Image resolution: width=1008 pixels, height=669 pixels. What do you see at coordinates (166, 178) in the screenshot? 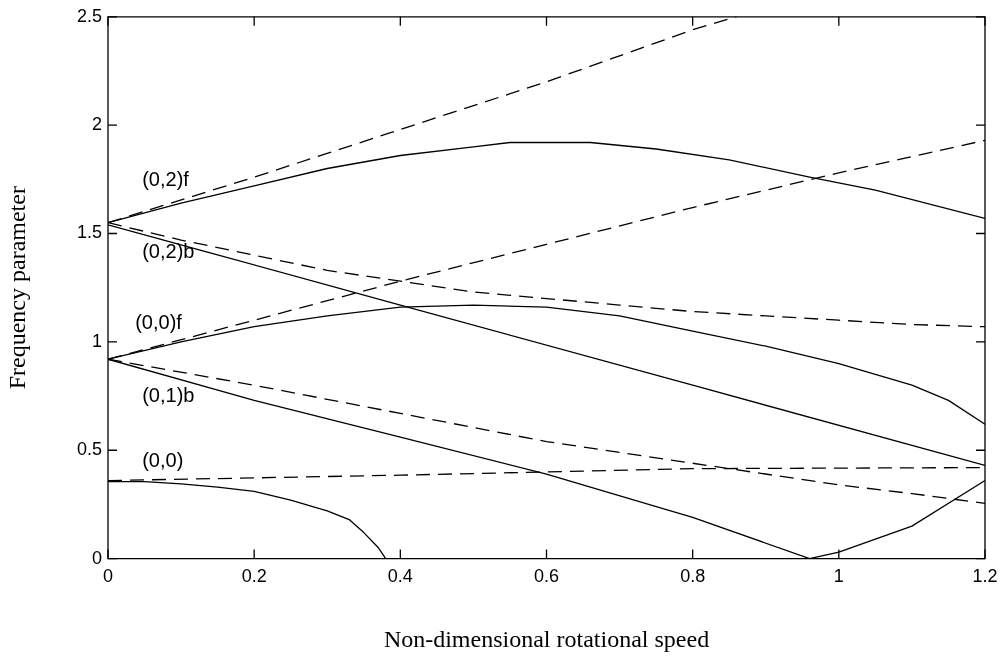
I see `annotation: (0,2)f` at bounding box center [166, 178].